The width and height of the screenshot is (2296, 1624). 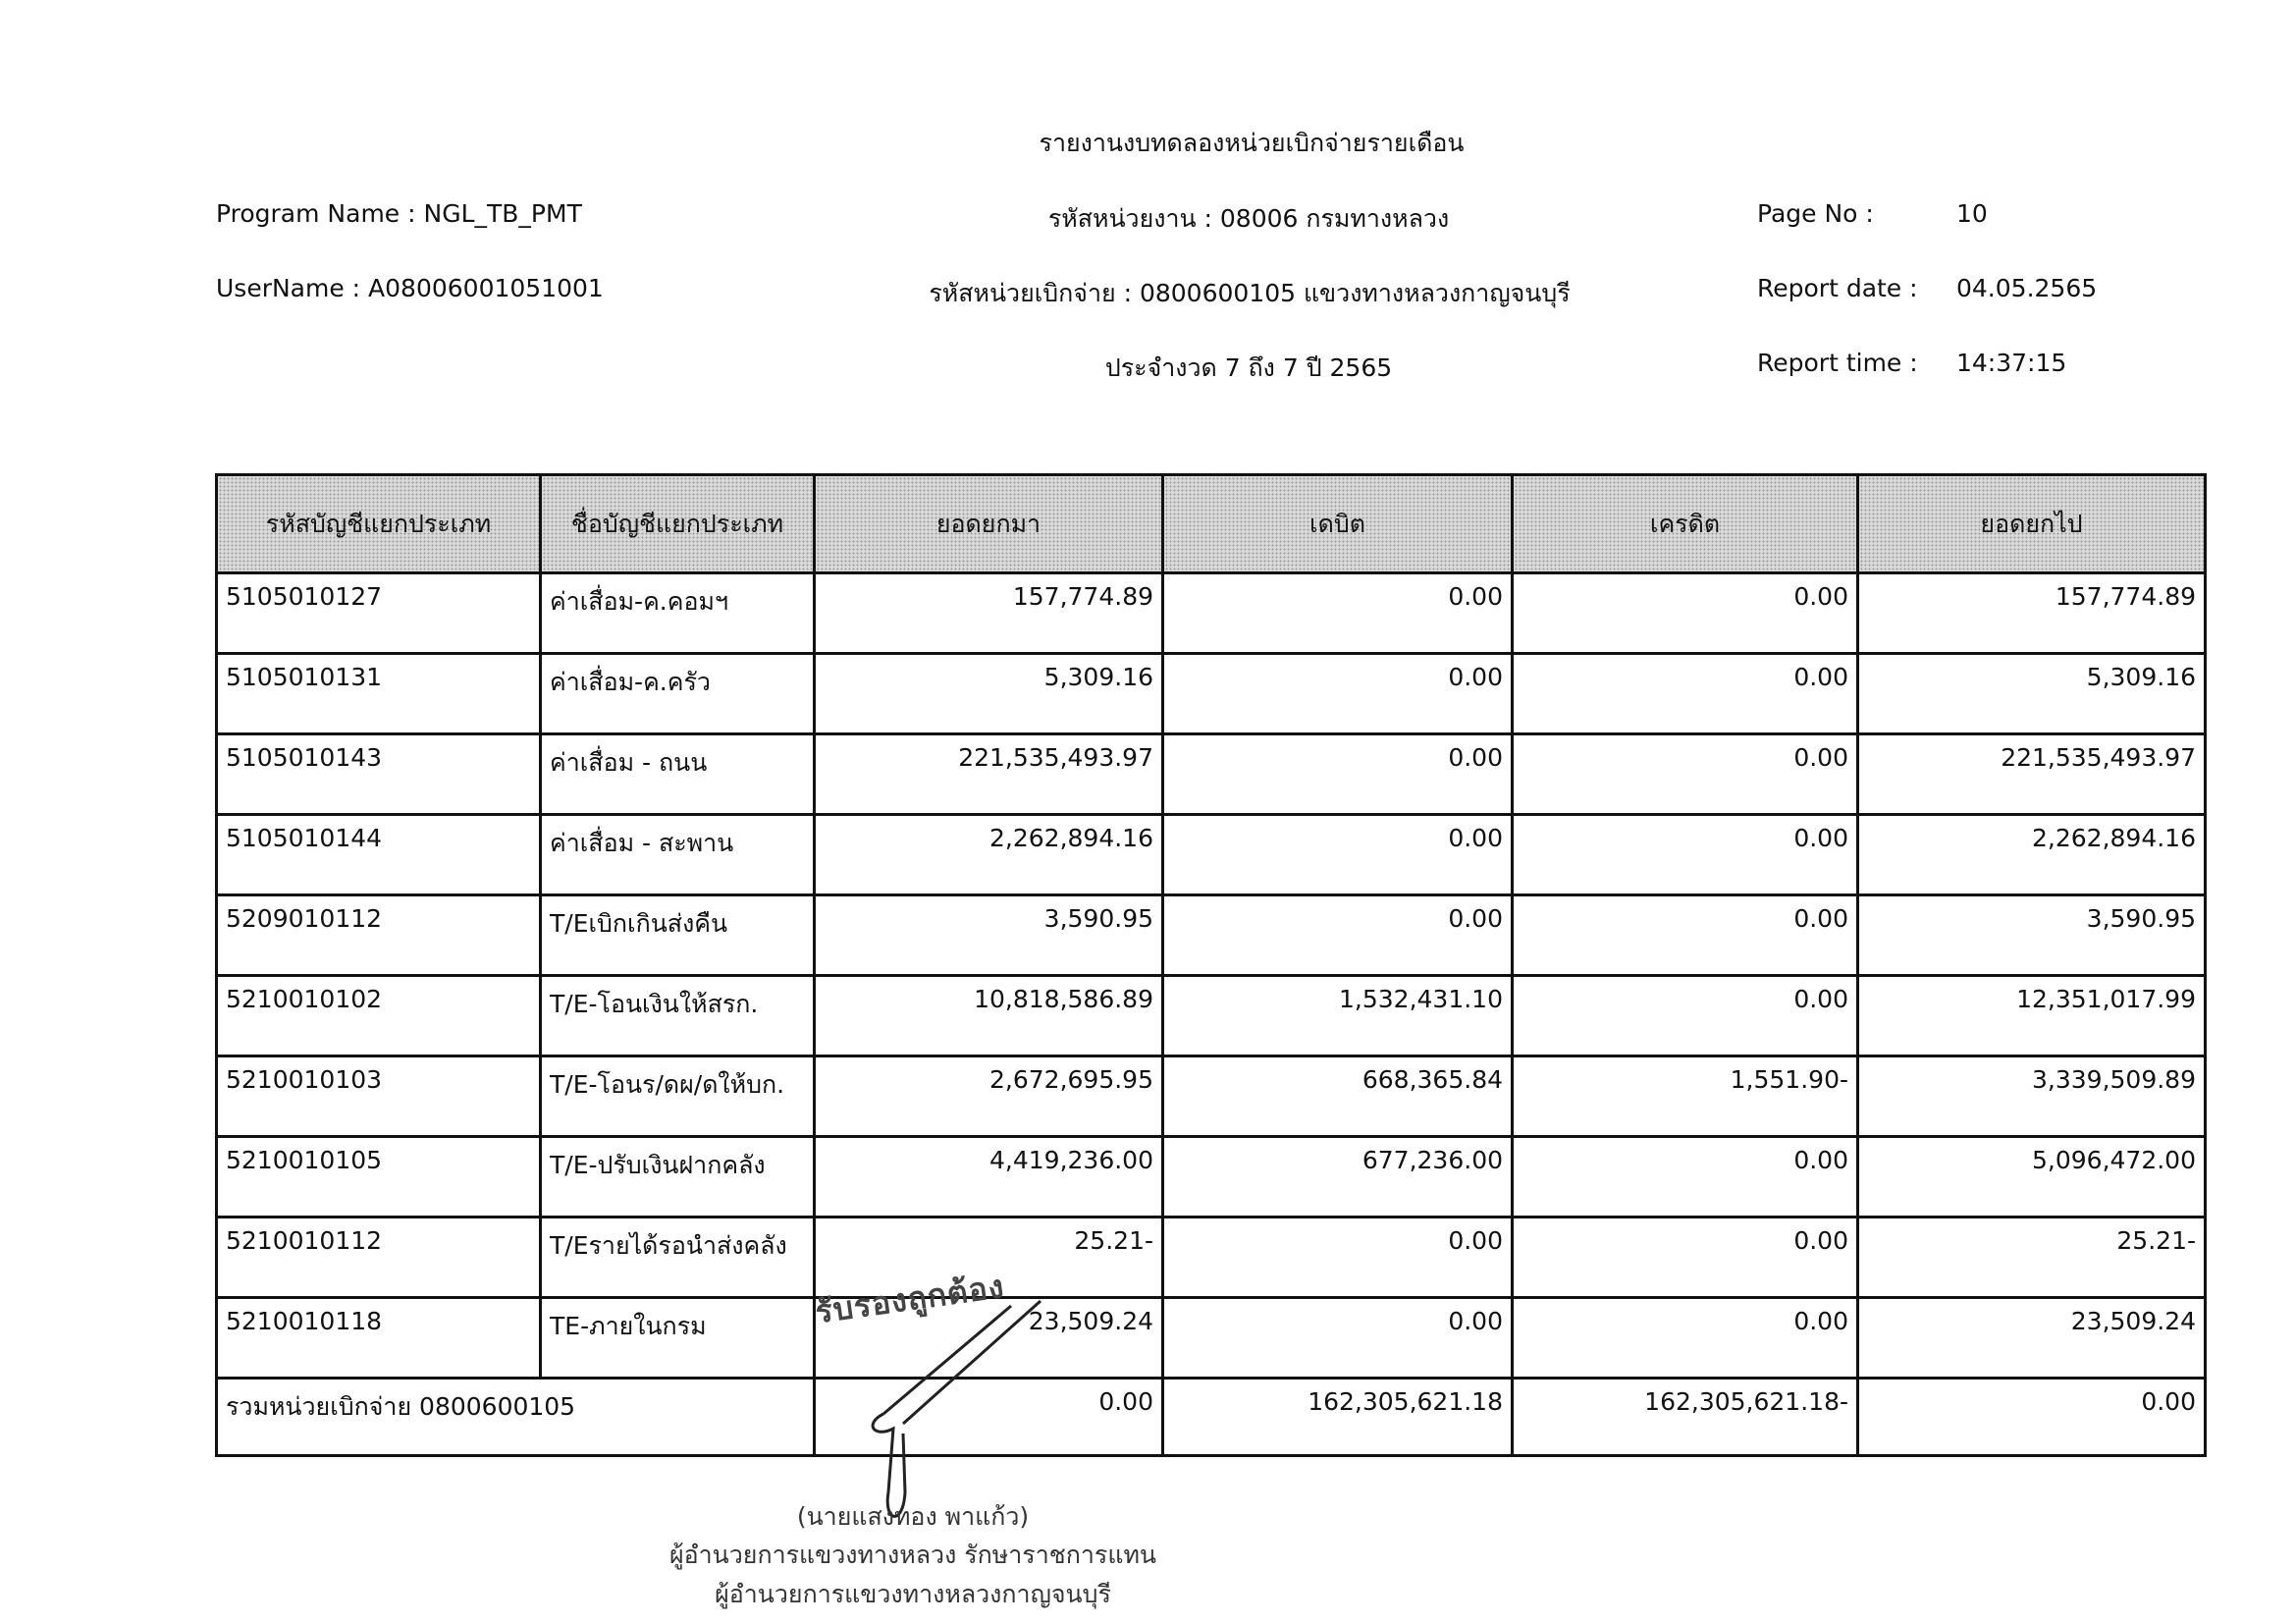 What do you see at coordinates (989, 693) in the screenshot?
I see `opening-balance: 5,309.16` at bounding box center [989, 693].